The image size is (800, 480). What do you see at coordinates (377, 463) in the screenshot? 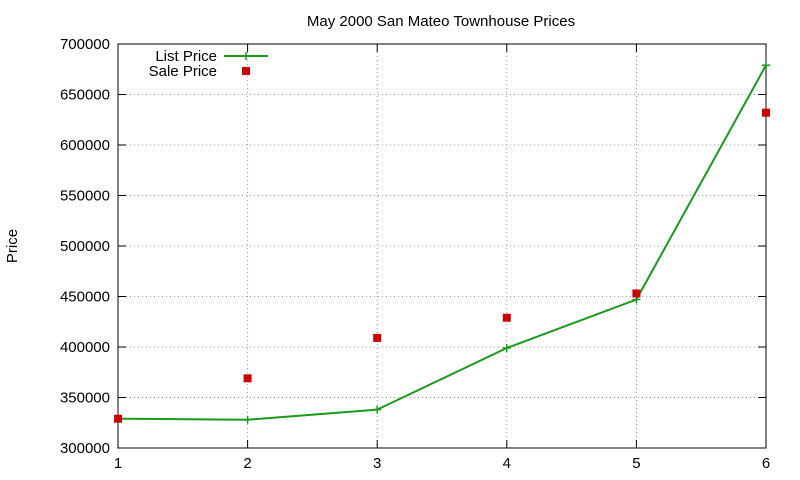
I see `x-tick-label: 3` at bounding box center [377, 463].